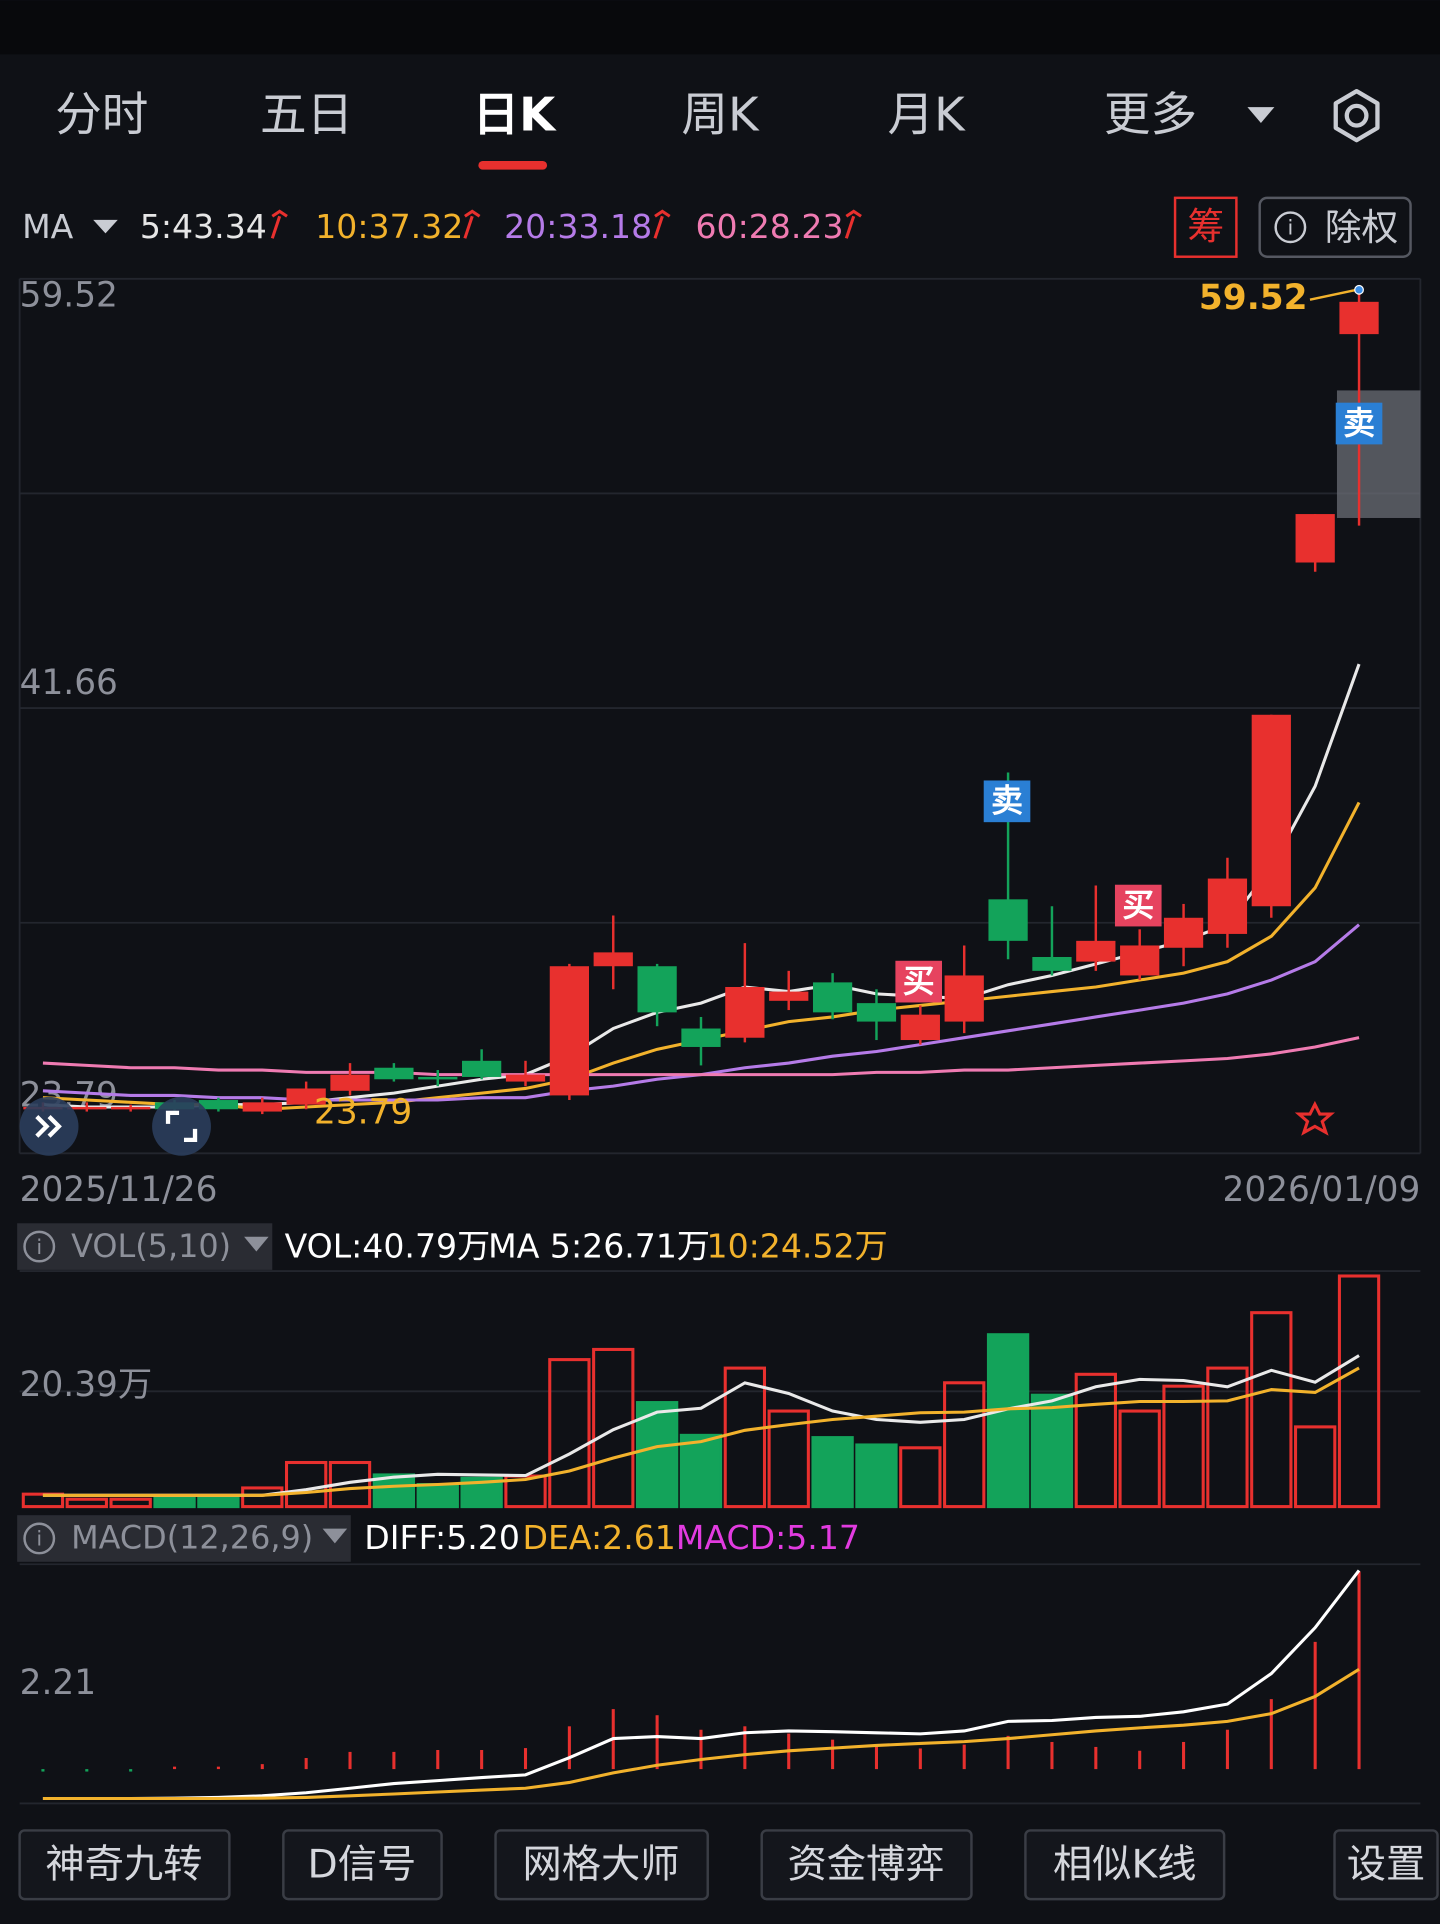 The height and width of the screenshot is (1924, 1440). I want to click on tab-active: 日K, so click(515, 115).